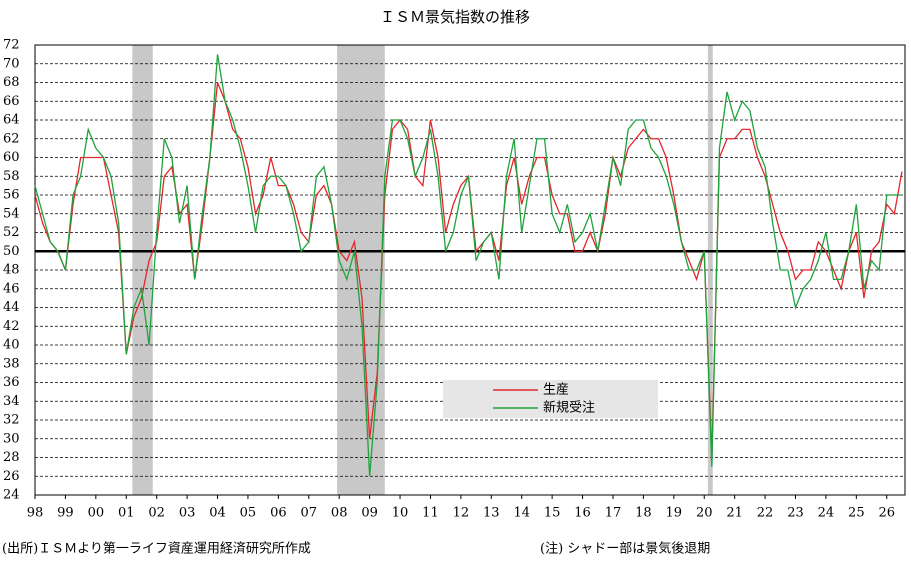 Image resolution: width=911 pixels, height=561 pixels. I want to click on y-tick-label: 72, so click(11, 45).